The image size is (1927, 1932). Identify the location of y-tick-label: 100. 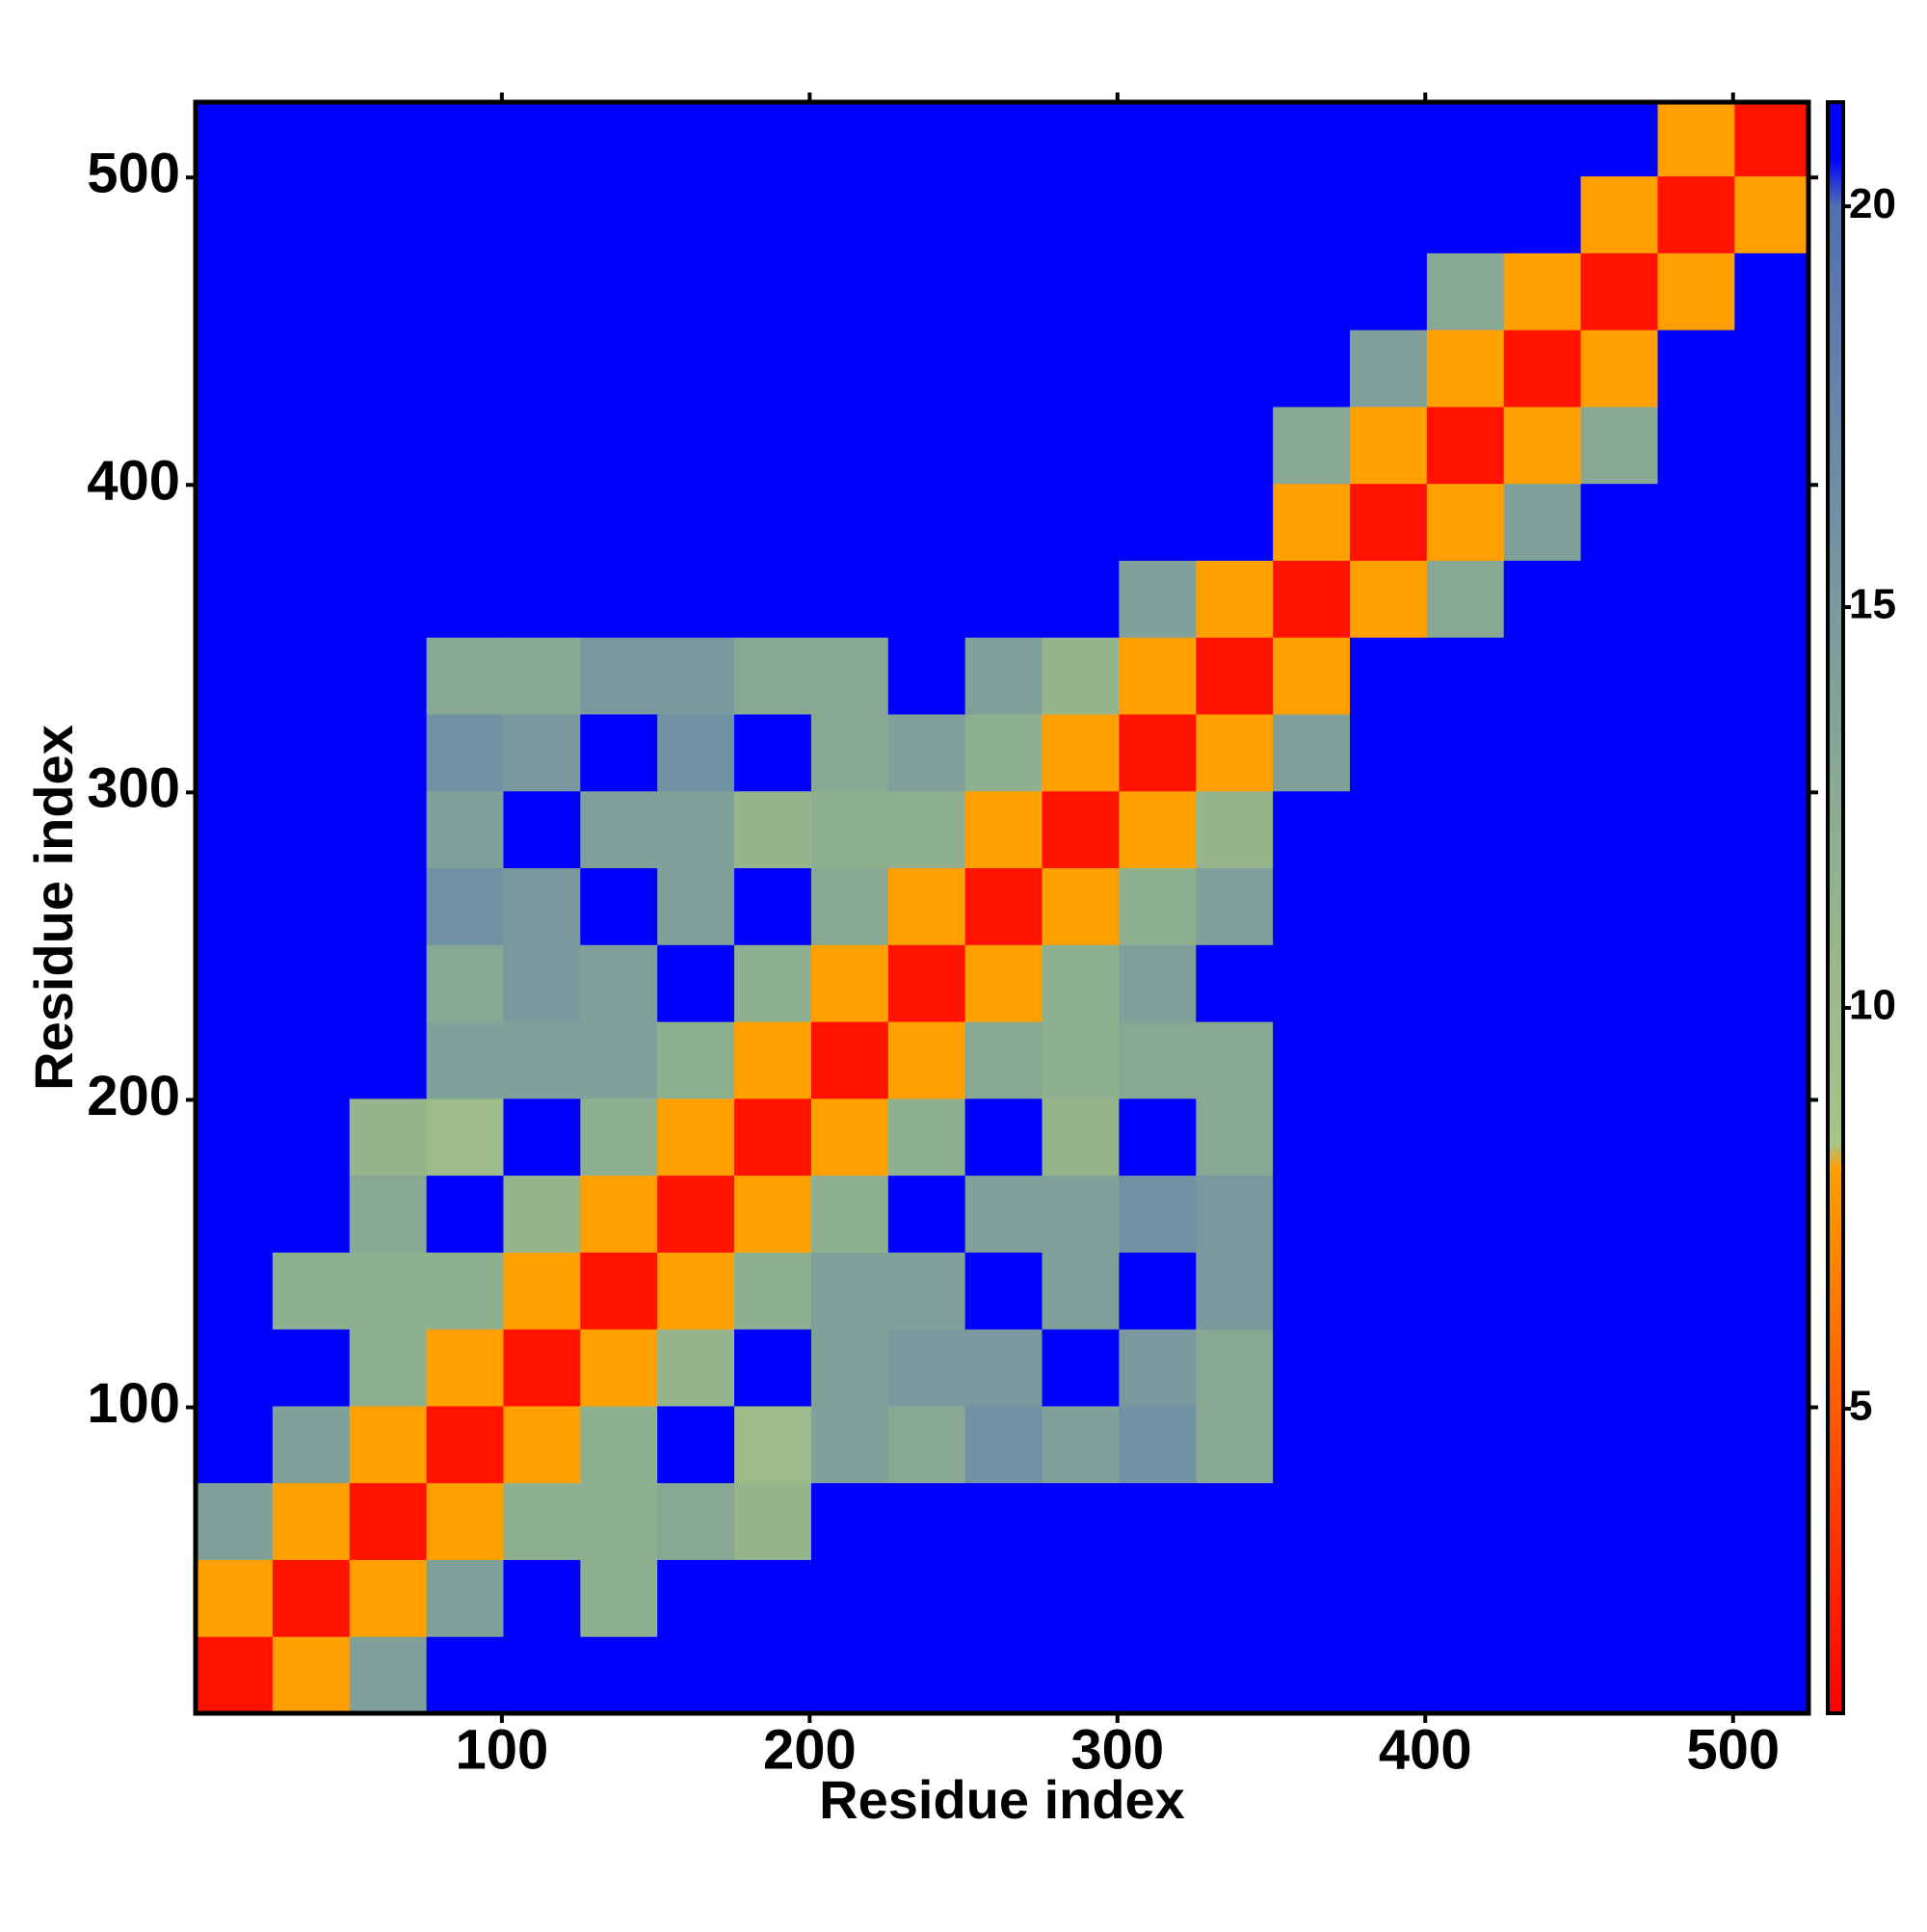
(133, 1403).